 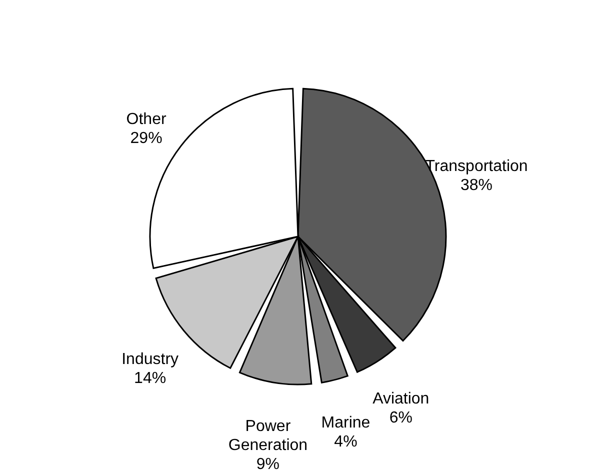 What do you see at coordinates (150, 378) in the screenshot?
I see `data-label: 14%` at bounding box center [150, 378].